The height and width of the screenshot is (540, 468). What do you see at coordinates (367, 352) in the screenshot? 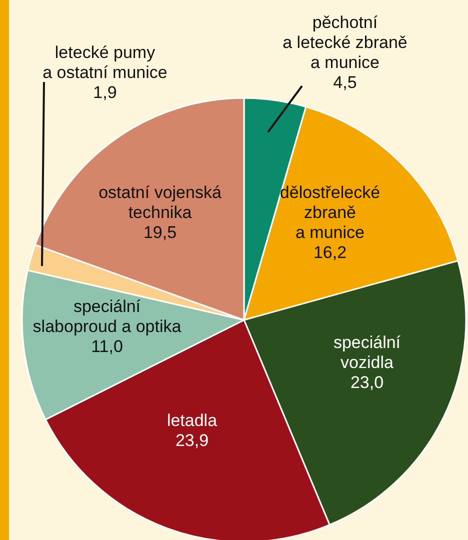
I see `slice-label: speciální vozidla` at bounding box center [367, 352].